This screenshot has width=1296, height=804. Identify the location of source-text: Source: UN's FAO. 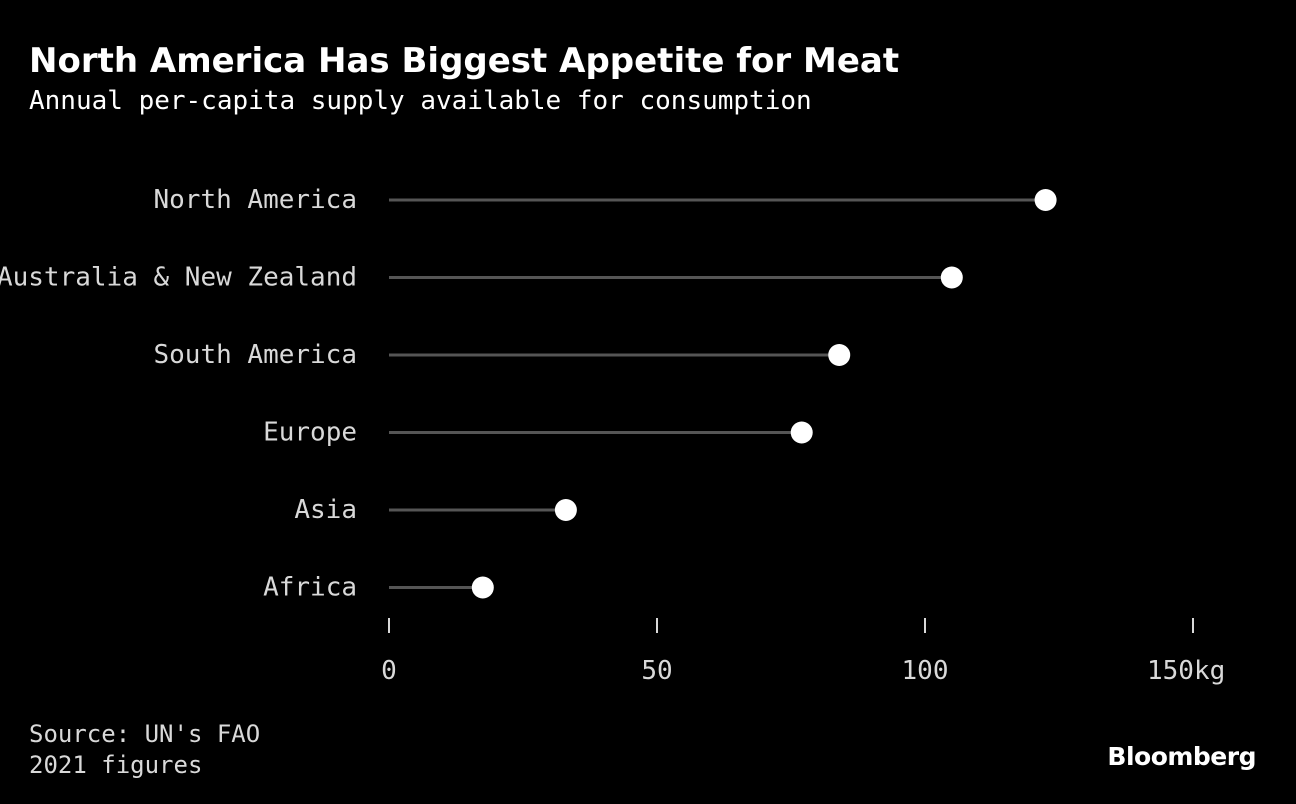
(145, 734).